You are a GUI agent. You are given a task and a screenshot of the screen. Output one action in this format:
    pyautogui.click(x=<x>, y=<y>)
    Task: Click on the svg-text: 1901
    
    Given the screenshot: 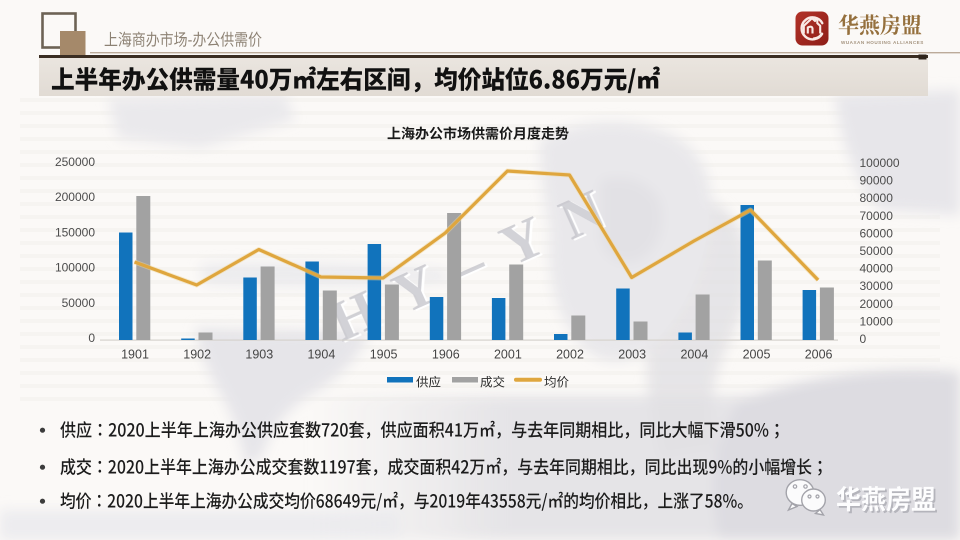 What is the action you would take?
    pyautogui.click(x=135, y=355)
    